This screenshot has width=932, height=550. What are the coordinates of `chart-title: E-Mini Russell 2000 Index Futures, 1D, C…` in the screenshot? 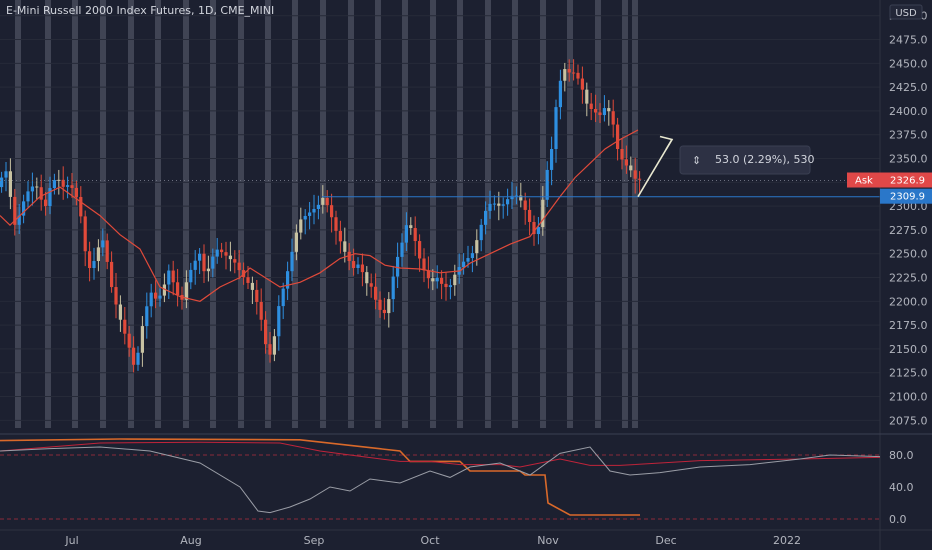 It's located at (140, 10).